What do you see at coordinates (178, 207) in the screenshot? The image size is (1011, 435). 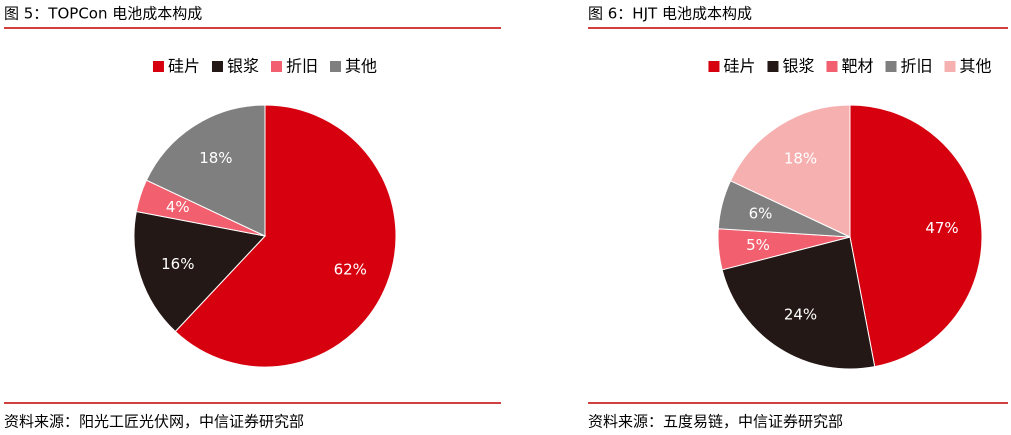 I see `slice-label: 4%` at bounding box center [178, 207].